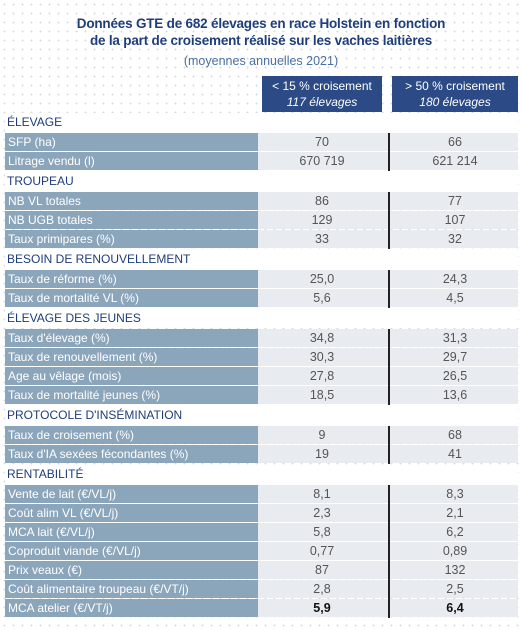  What do you see at coordinates (455, 395) in the screenshot?
I see `cell-value: 13,6` at bounding box center [455, 395].